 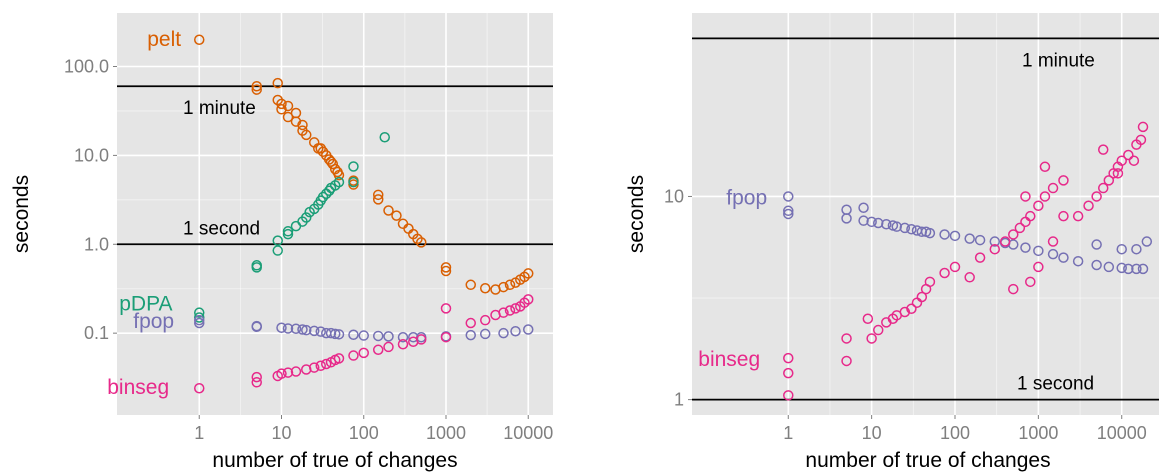 What do you see at coordinates (199, 433) in the screenshot?
I see `x-tick-label: 1` at bounding box center [199, 433].